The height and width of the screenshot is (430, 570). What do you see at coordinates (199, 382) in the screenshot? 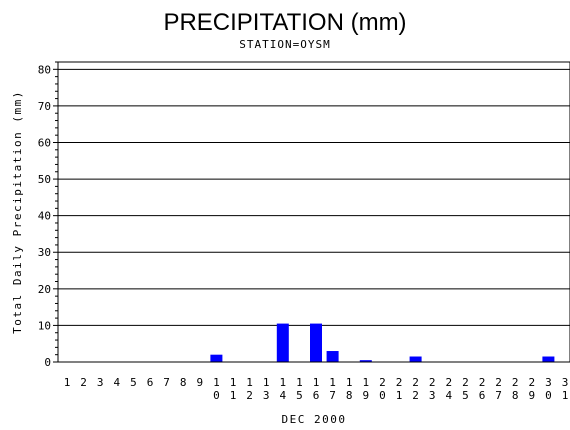
I see `x-tick-label: 9` at bounding box center [199, 382].